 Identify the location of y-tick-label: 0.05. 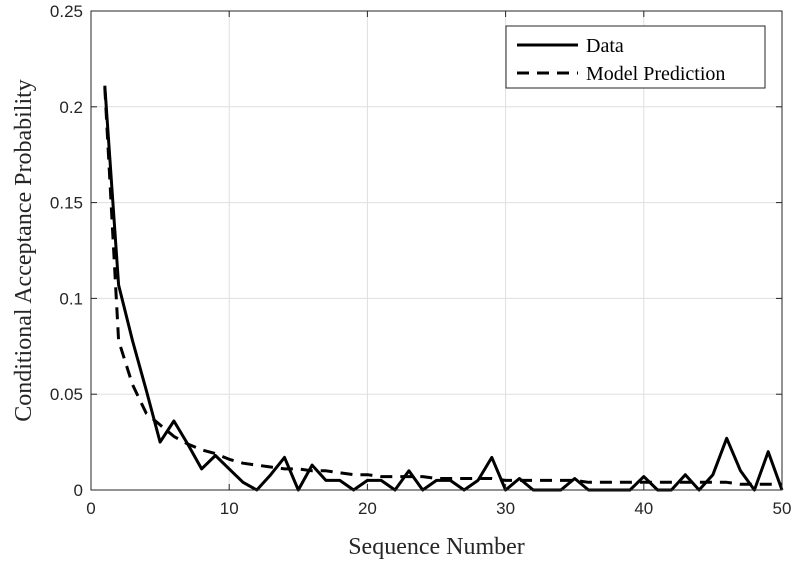
(66, 394).